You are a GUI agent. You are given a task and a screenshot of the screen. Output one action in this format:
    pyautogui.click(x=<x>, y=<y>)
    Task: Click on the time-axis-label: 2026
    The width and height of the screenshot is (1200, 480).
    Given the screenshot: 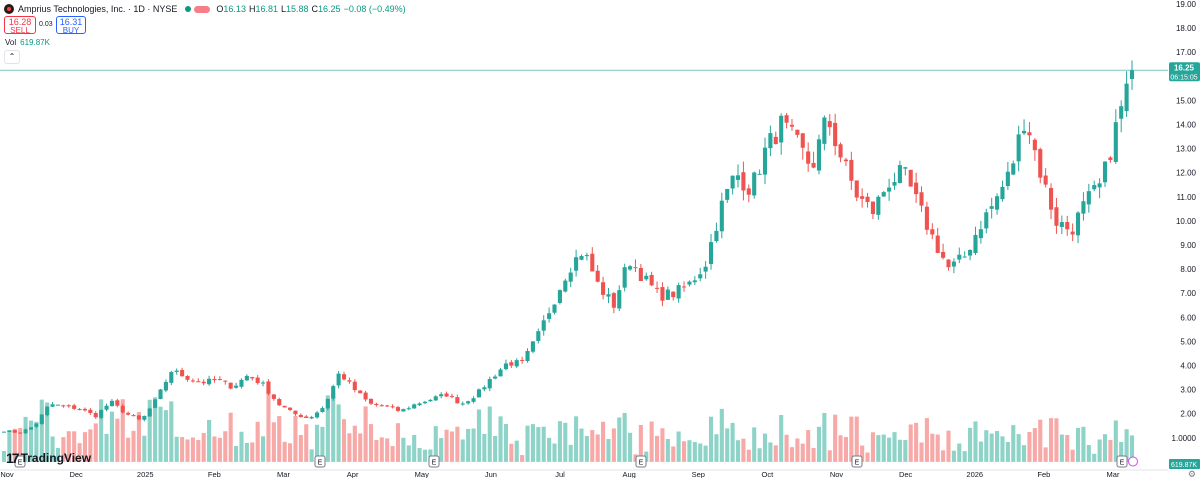 What is the action you would take?
    pyautogui.click(x=974, y=474)
    